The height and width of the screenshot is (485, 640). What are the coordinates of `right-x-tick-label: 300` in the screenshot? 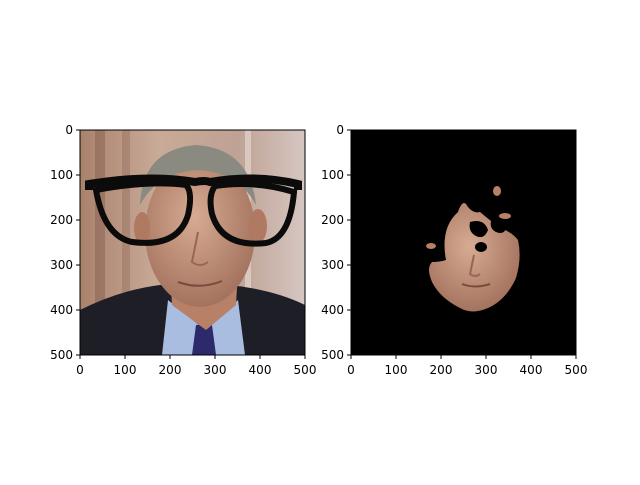 It's located at (486, 370).